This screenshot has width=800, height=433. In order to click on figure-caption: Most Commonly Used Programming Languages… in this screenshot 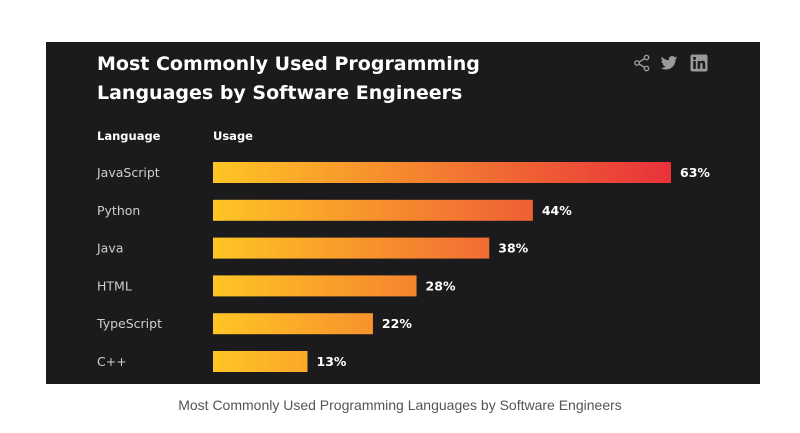, I will do `click(400, 405)`.